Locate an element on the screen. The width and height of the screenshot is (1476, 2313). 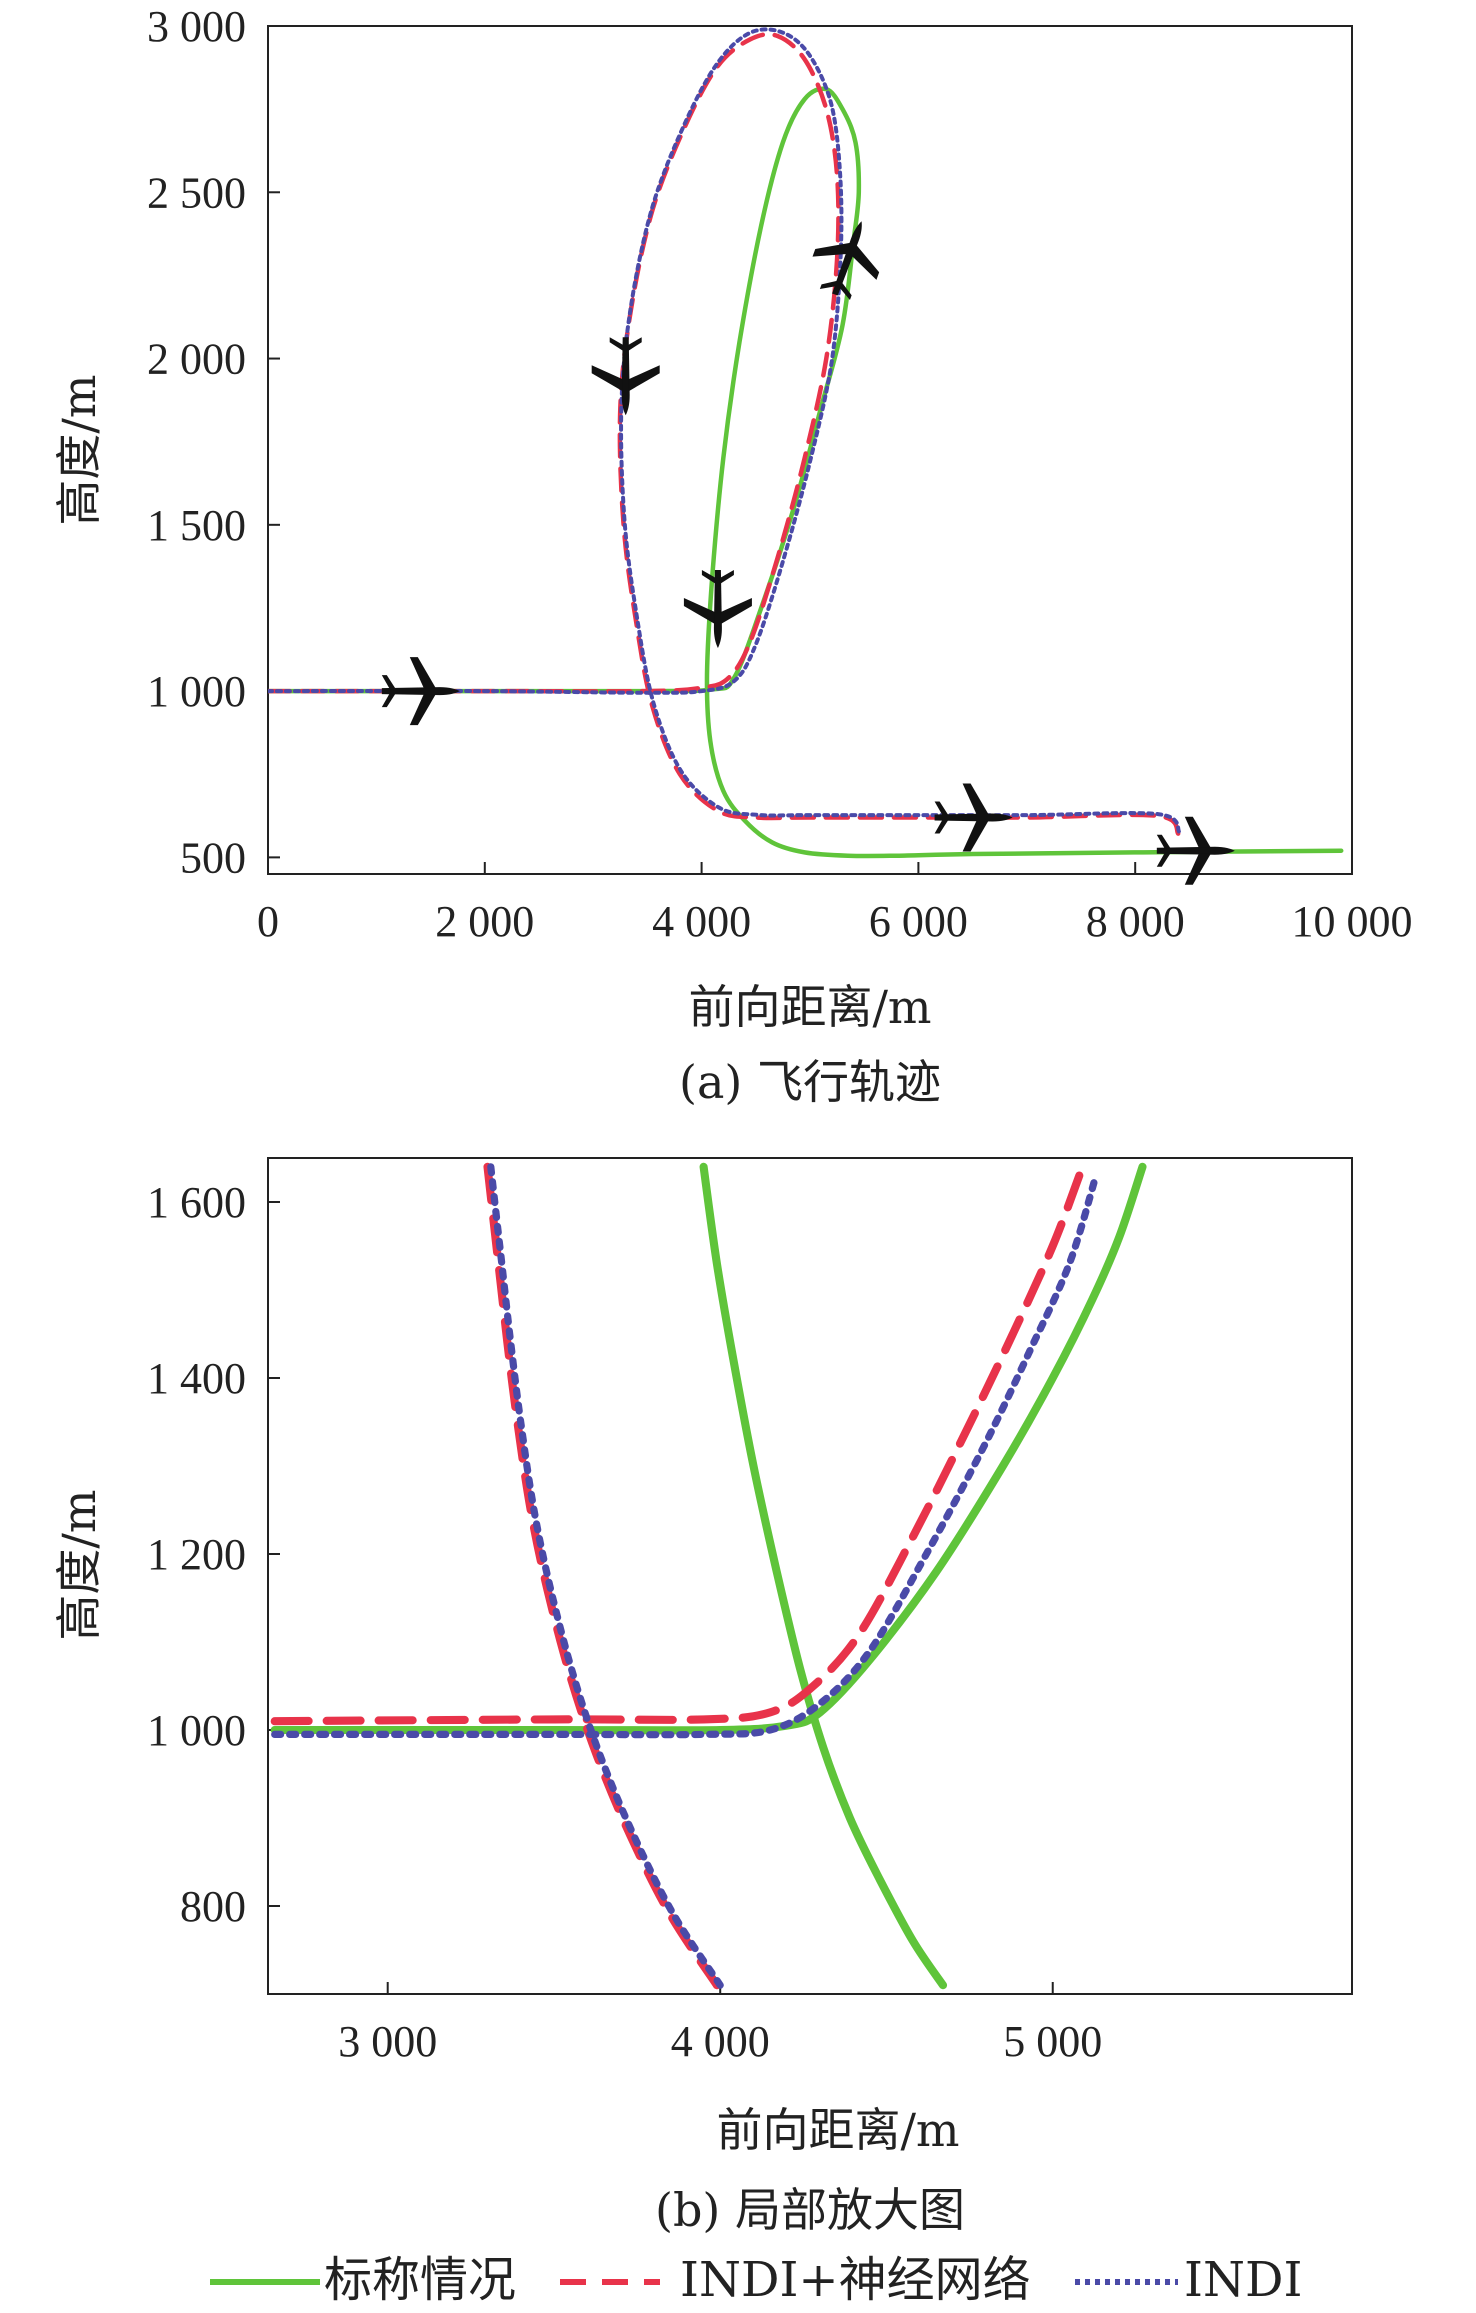
x-tick-label-b: 3 000 is located at coordinates (387, 2041).